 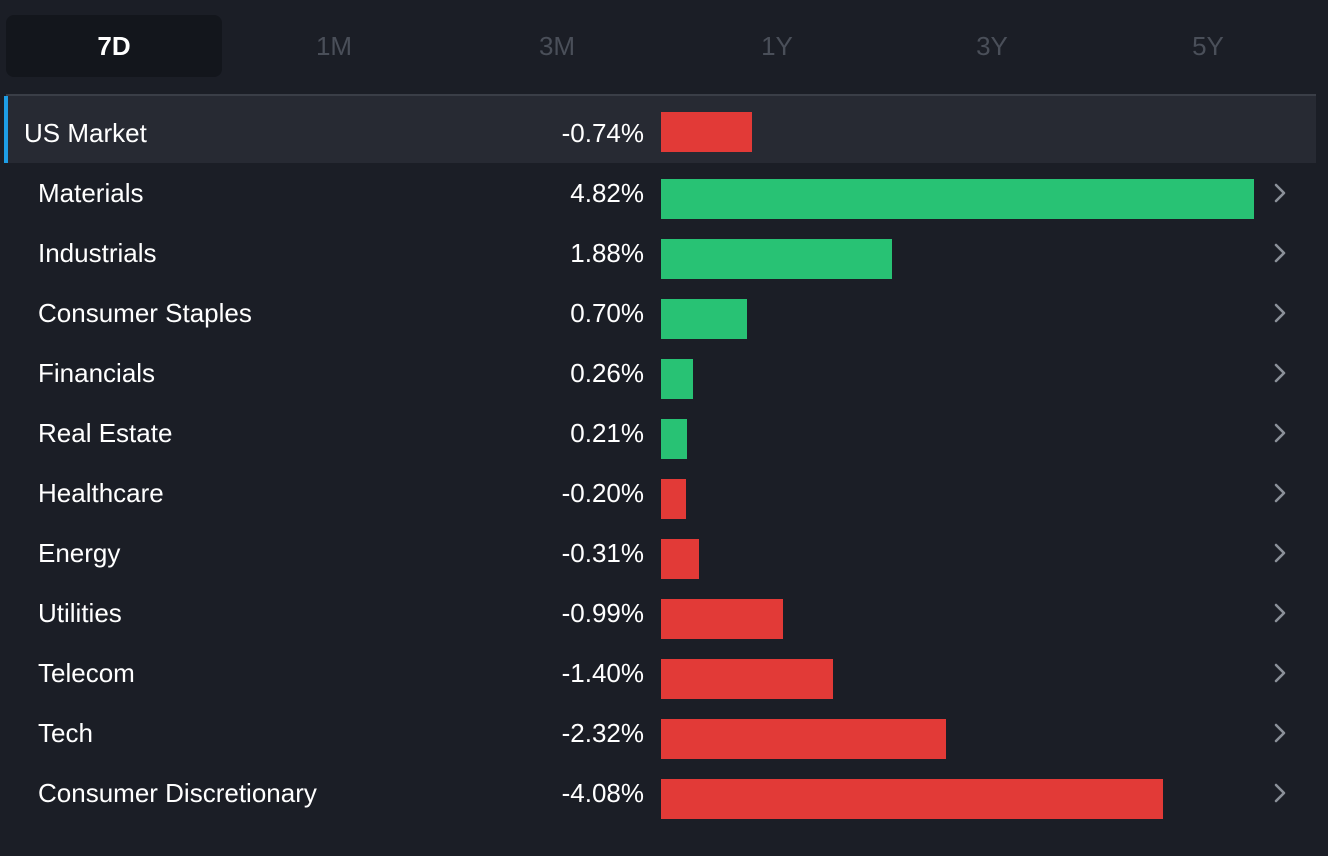 I want to click on sector-label: Financials, so click(x=97, y=373).